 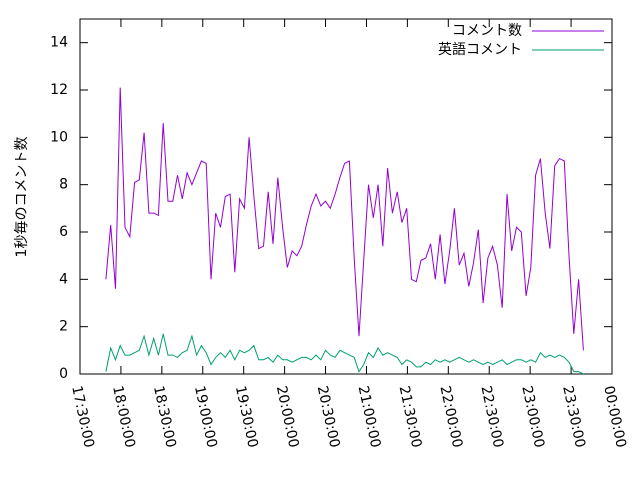 I want to click on legend-label: コメント数, so click(x=487, y=31).